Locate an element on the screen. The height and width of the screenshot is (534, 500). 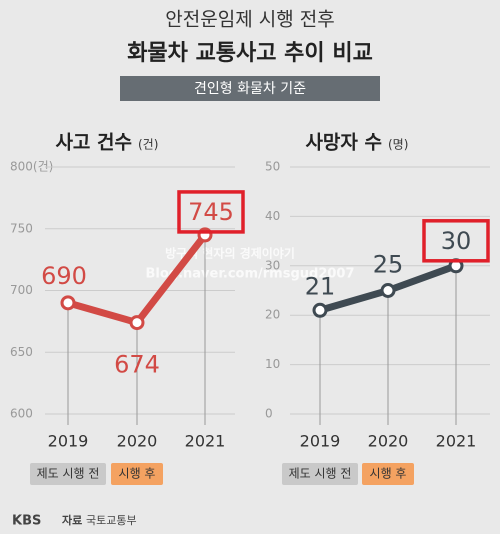
chart-title: 사망자 수 is located at coordinates (343, 143).